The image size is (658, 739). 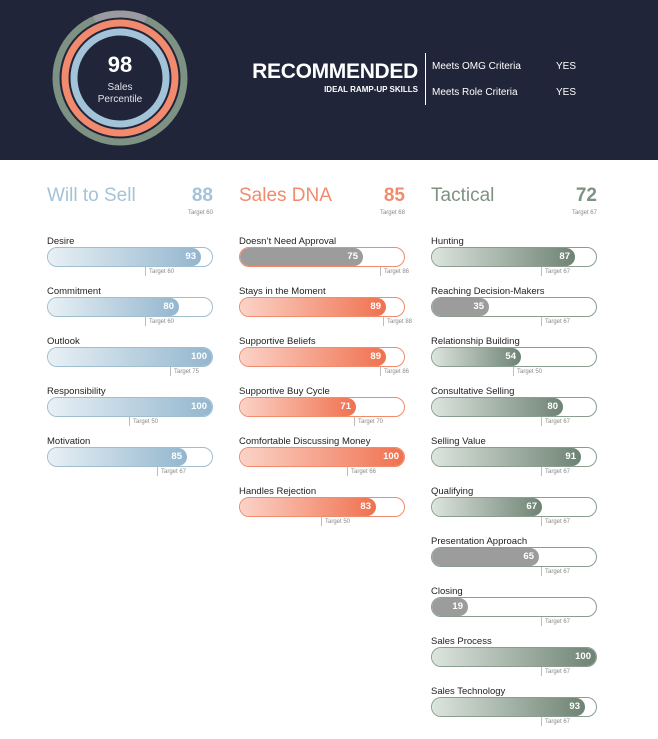 What do you see at coordinates (514, 411) in the screenshot?
I see `skill-row: Consultative Selling 80 Target 67` at bounding box center [514, 411].